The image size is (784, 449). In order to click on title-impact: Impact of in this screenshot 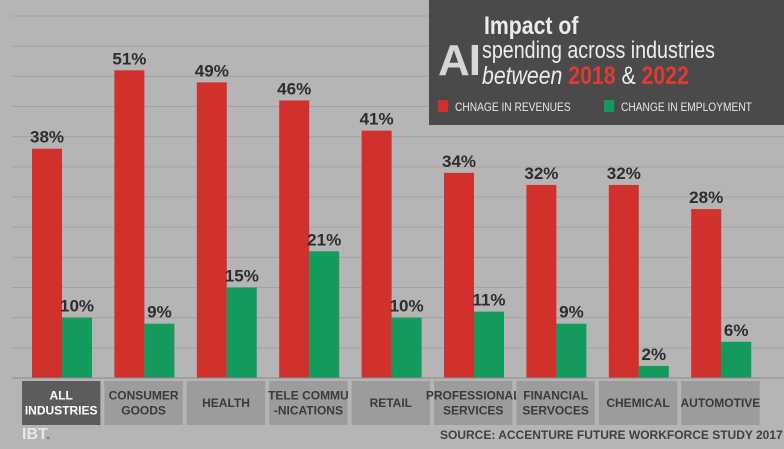, I will do `click(531, 26)`.